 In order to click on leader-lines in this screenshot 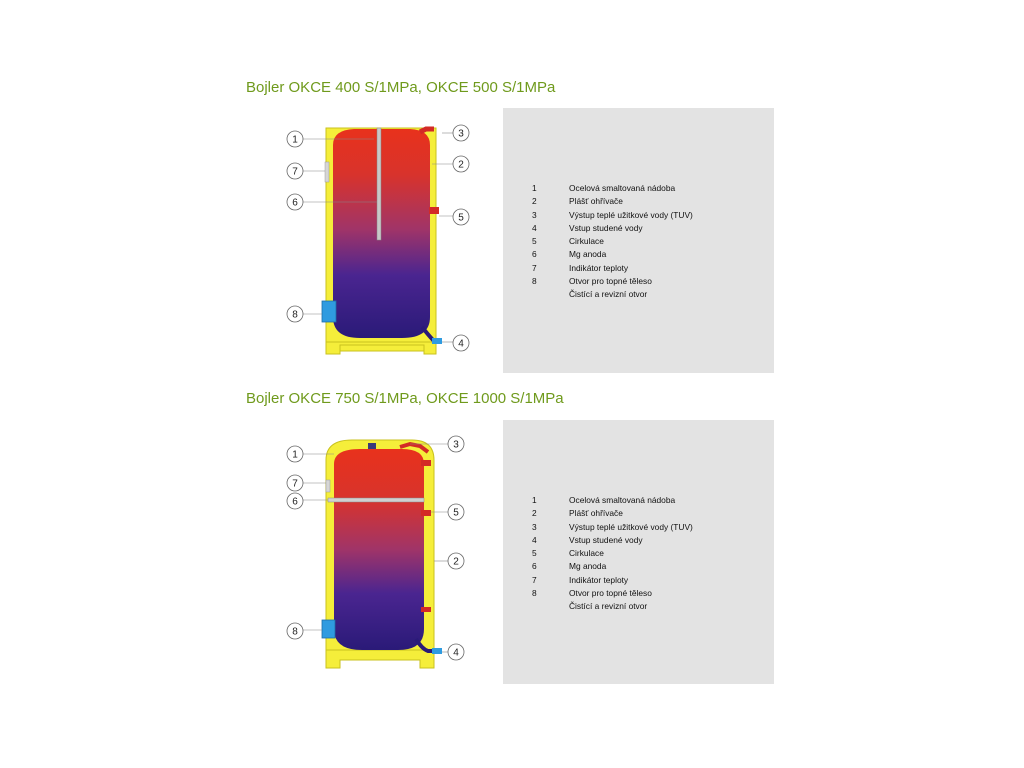, I will do `click(375, 548)`.